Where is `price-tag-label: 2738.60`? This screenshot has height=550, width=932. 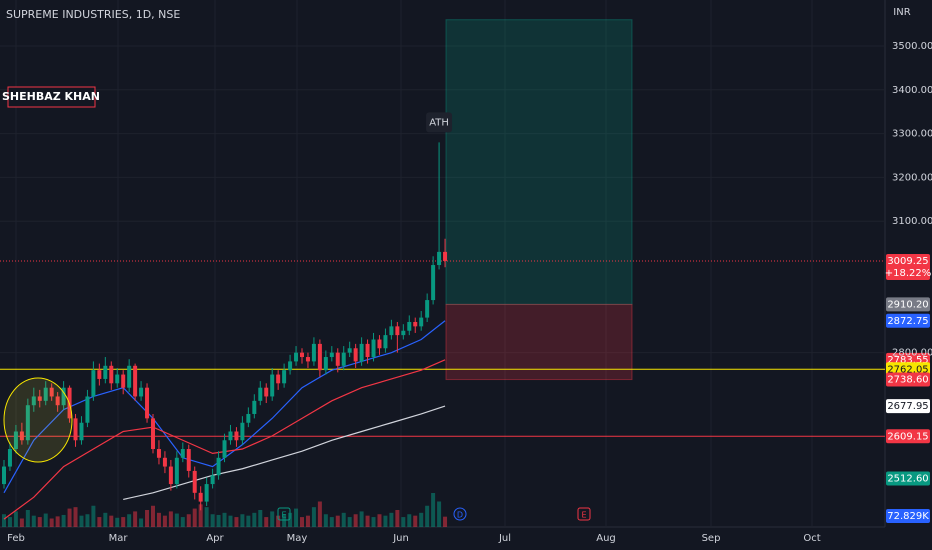 price-tag-label: 2738.60 is located at coordinates (907, 380).